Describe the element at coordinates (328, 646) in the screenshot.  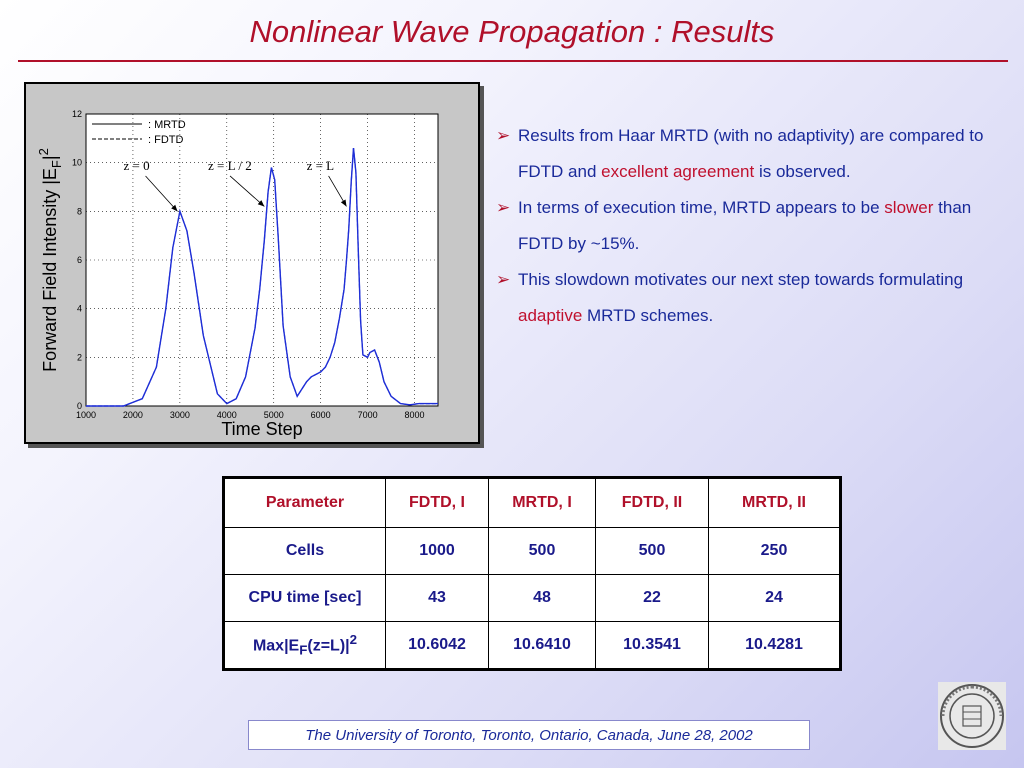
I see `max-label-post: (z=L)|` at that location.